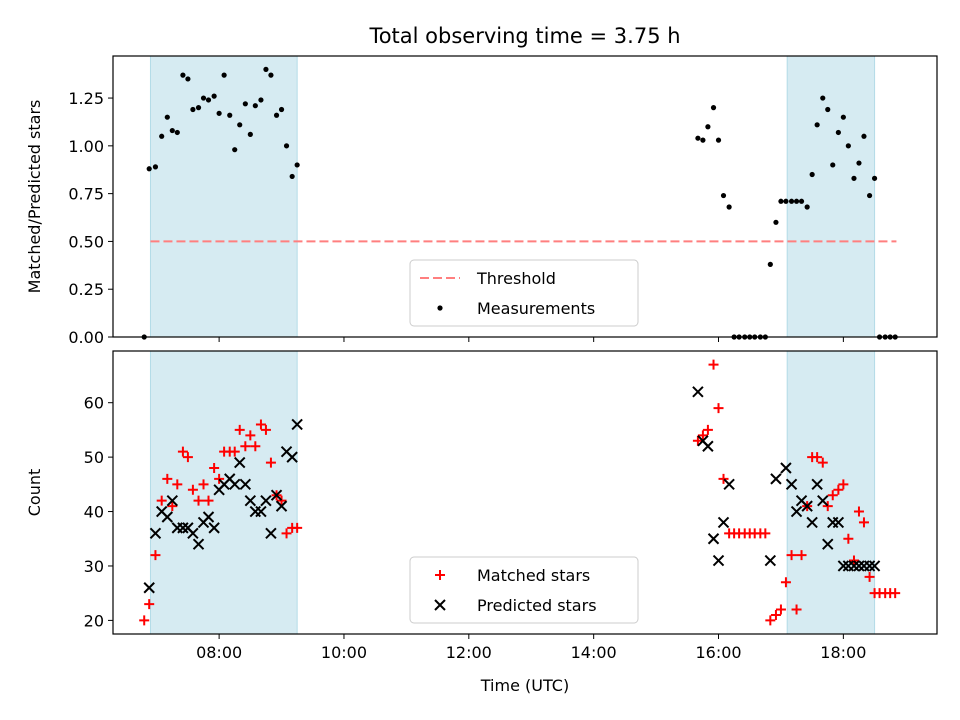  Describe the element at coordinates (843, 652) in the screenshot. I see `x-tick-label: 18:00` at that location.